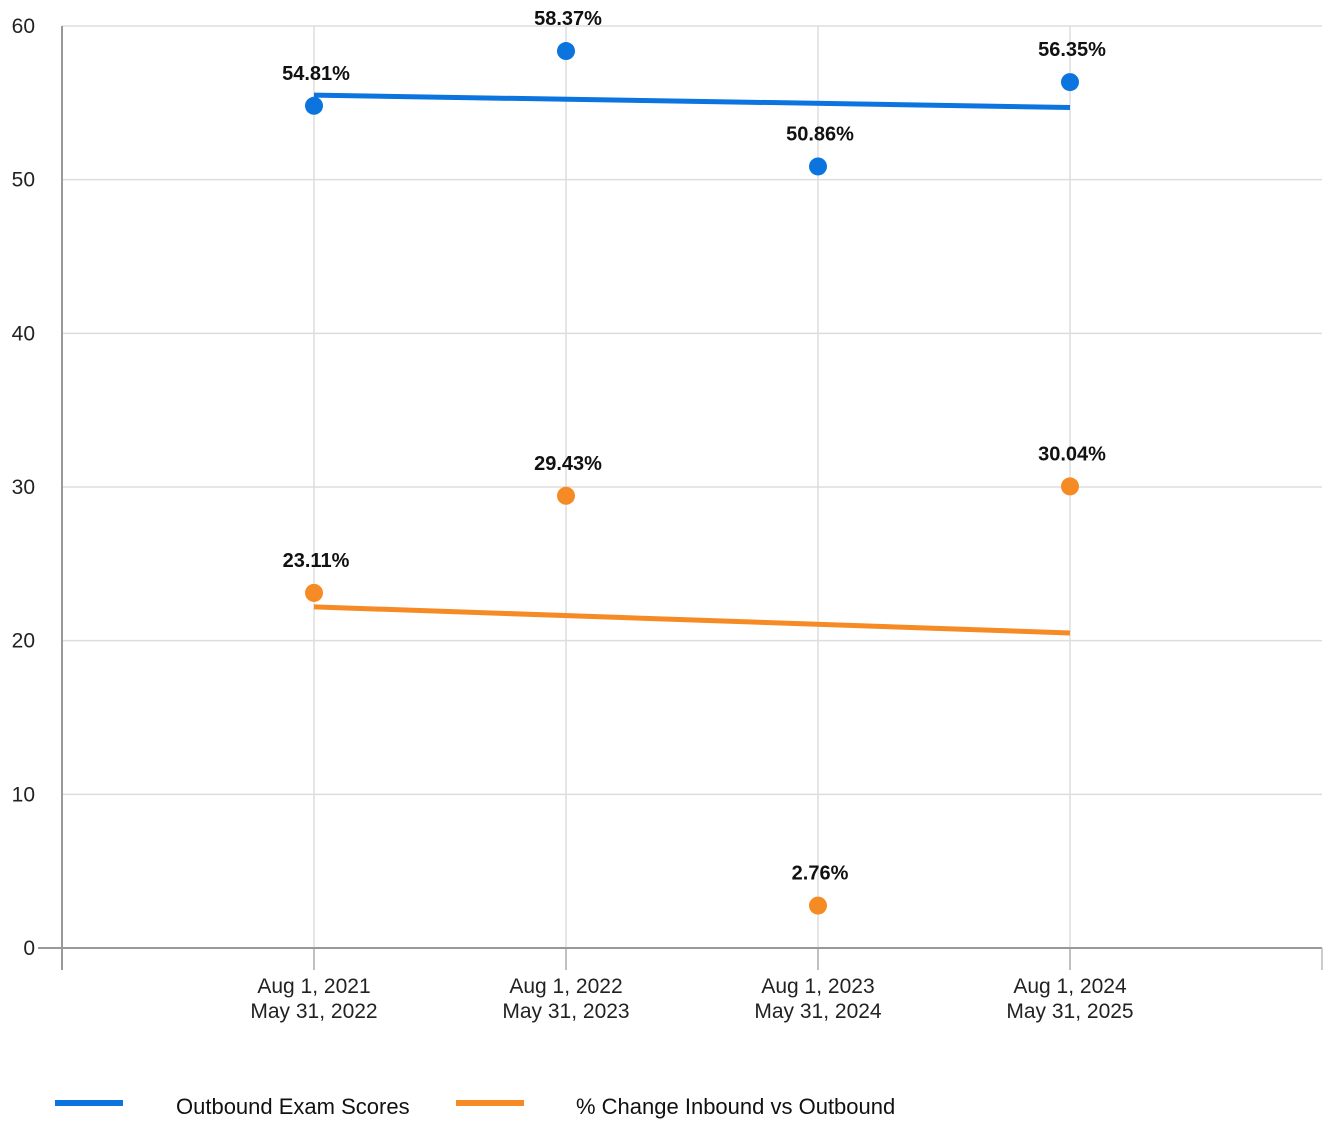 The width and height of the screenshot is (1325, 1121). What do you see at coordinates (29, 948) in the screenshot?
I see `y-tick-label: 0` at bounding box center [29, 948].